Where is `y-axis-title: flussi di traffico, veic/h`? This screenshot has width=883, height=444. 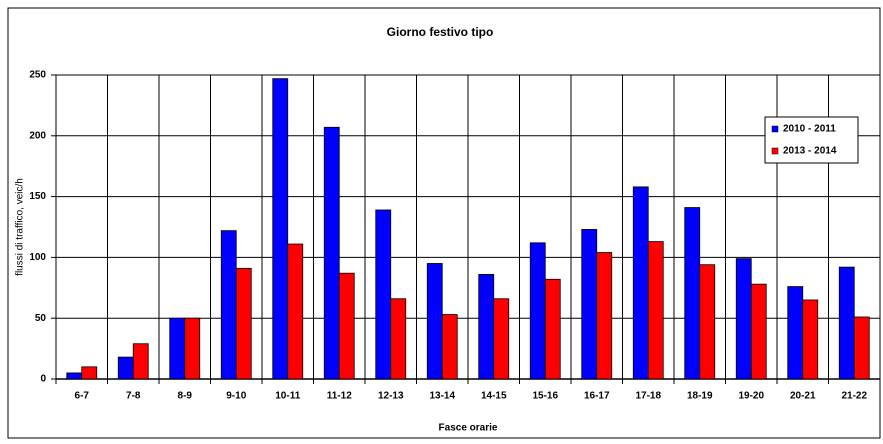
y-axis-title: flussi di traffico, veic/h is located at coordinates (20, 227).